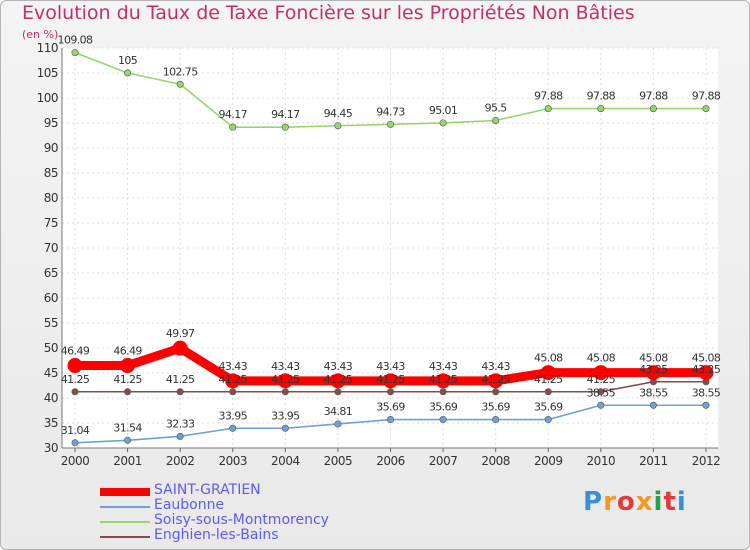 The height and width of the screenshot is (550, 750). I want to click on data-label: 49.97, so click(180, 333).